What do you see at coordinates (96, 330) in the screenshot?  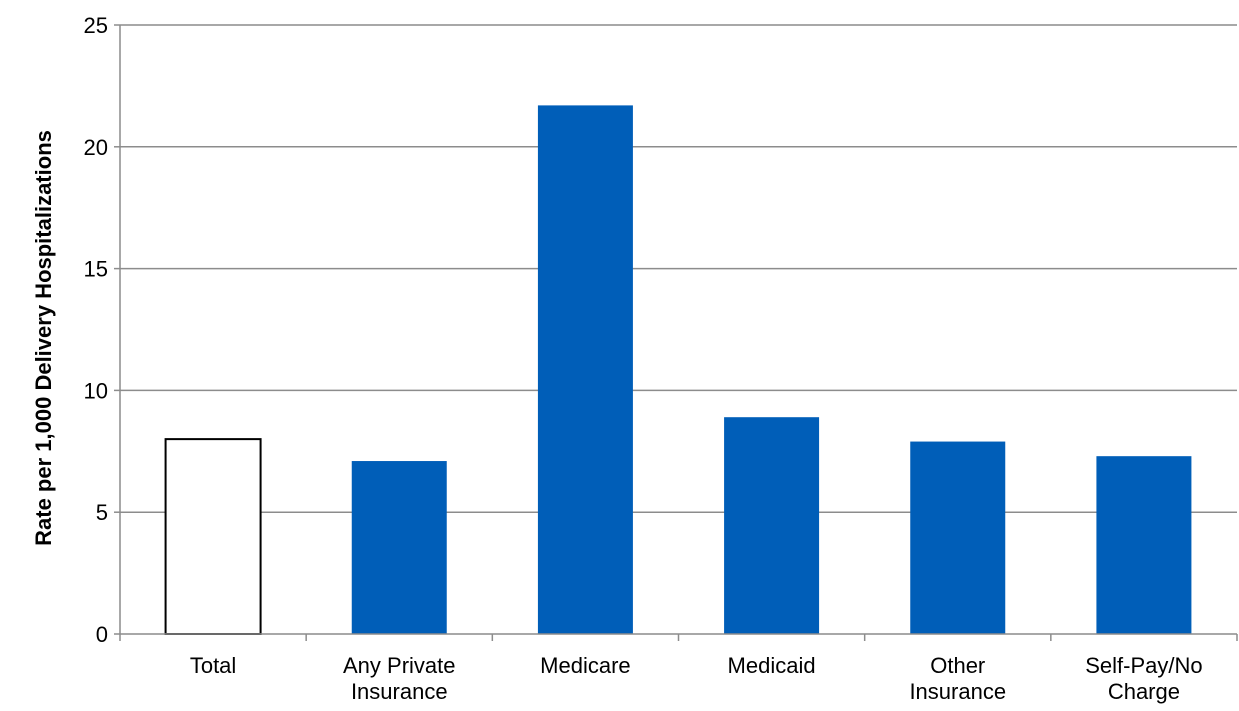 I see `y-tick-labels: 0 5 10 15 20 25` at bounding box center [96, 330].